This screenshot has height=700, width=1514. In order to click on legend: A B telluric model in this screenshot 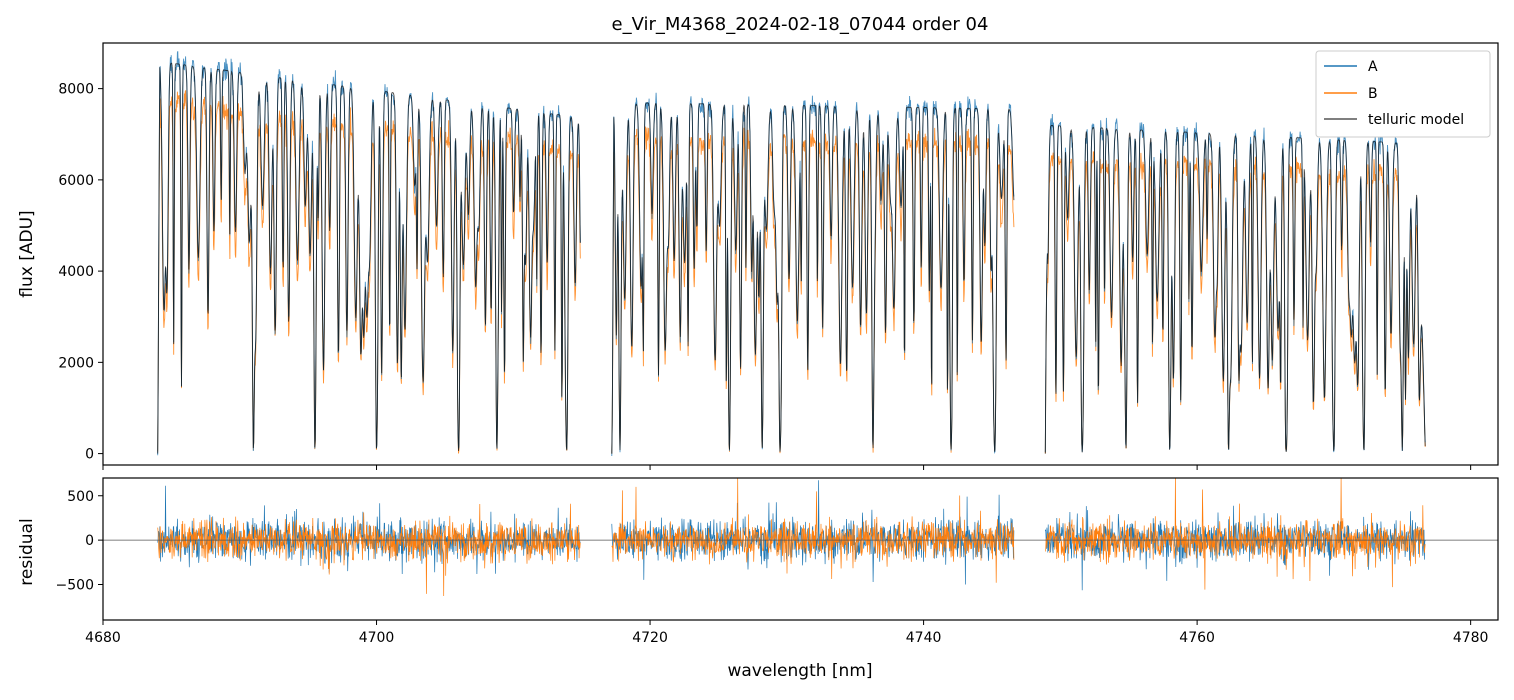, I will do `click(1403, 94)`.